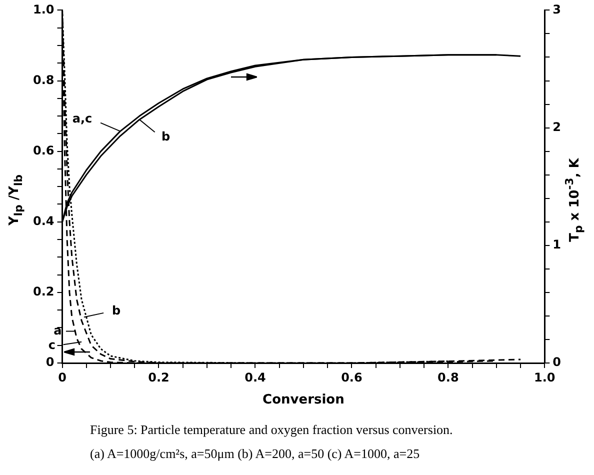  I want to click on y-tick-label: 1.0, so click(43, 9).